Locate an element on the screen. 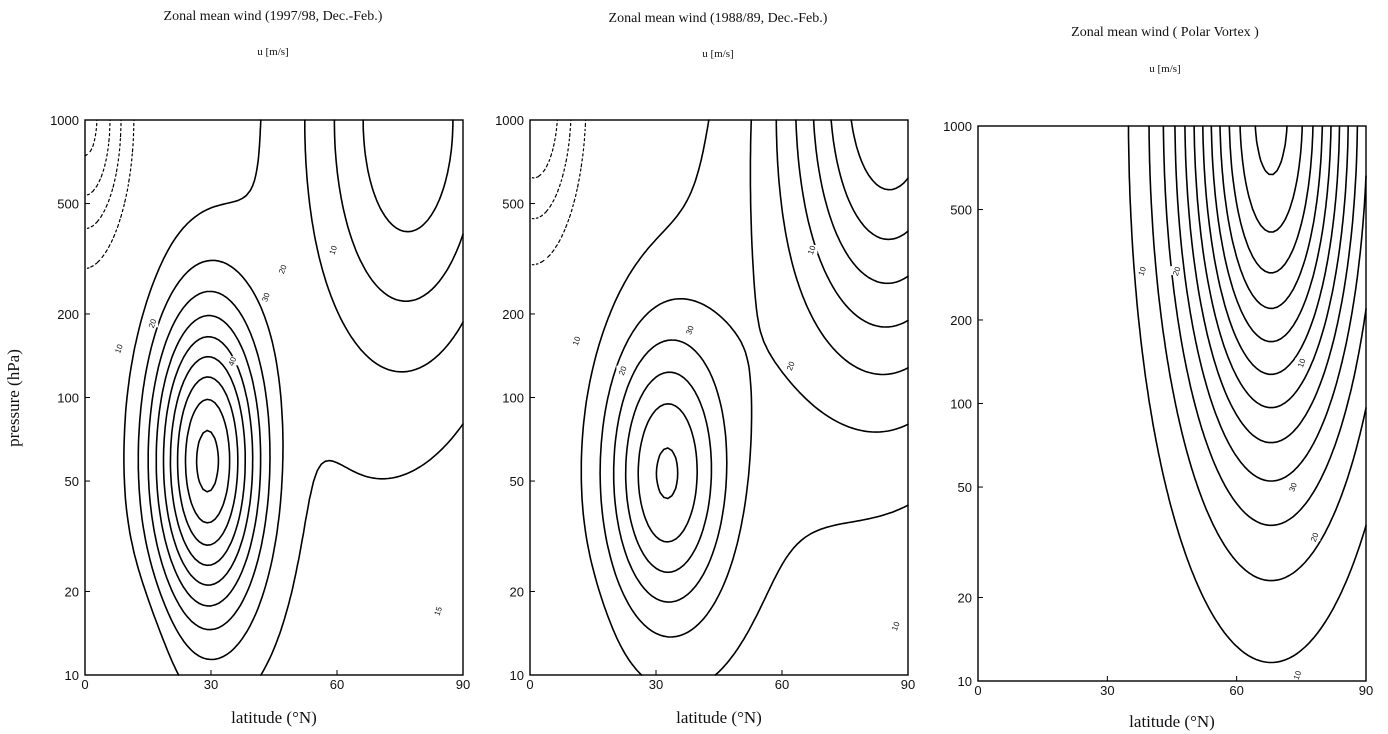 The width and height of the screenshot is (1388, 734). panel-3-x-axis-label: latitude (°N) is located at coordinates (1172, 721).